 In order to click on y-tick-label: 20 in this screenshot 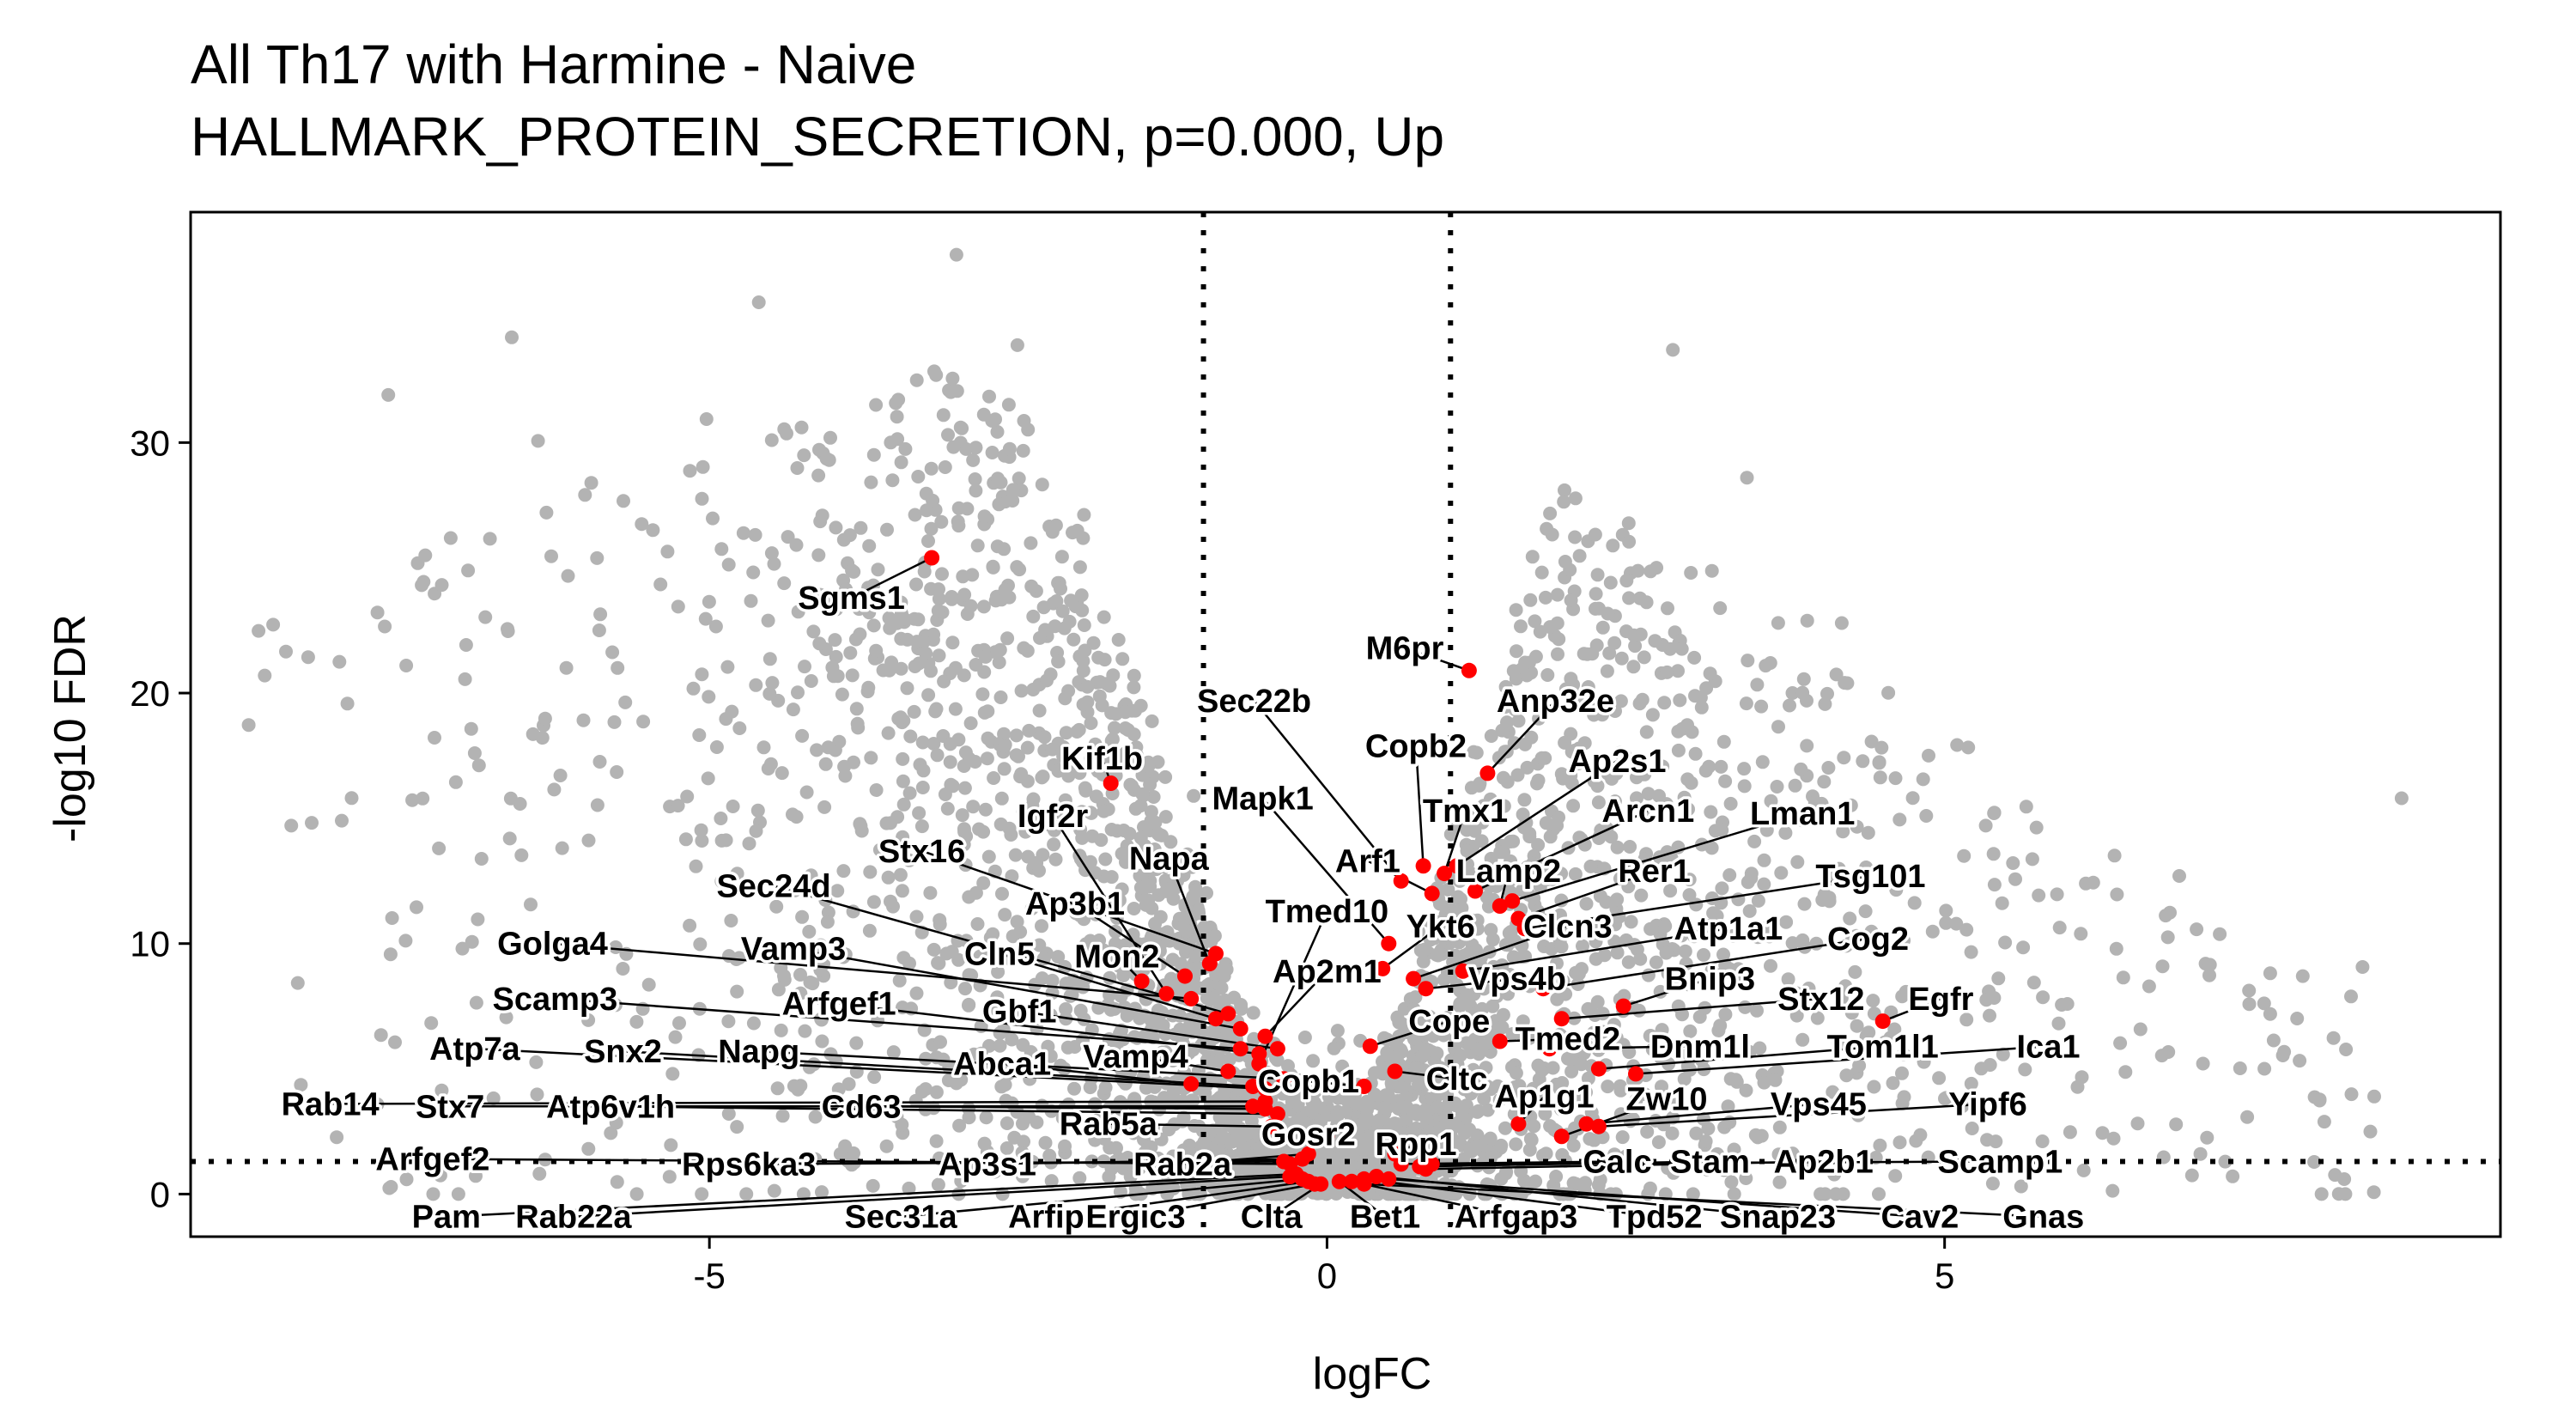, I will do `click(150, 693)`.